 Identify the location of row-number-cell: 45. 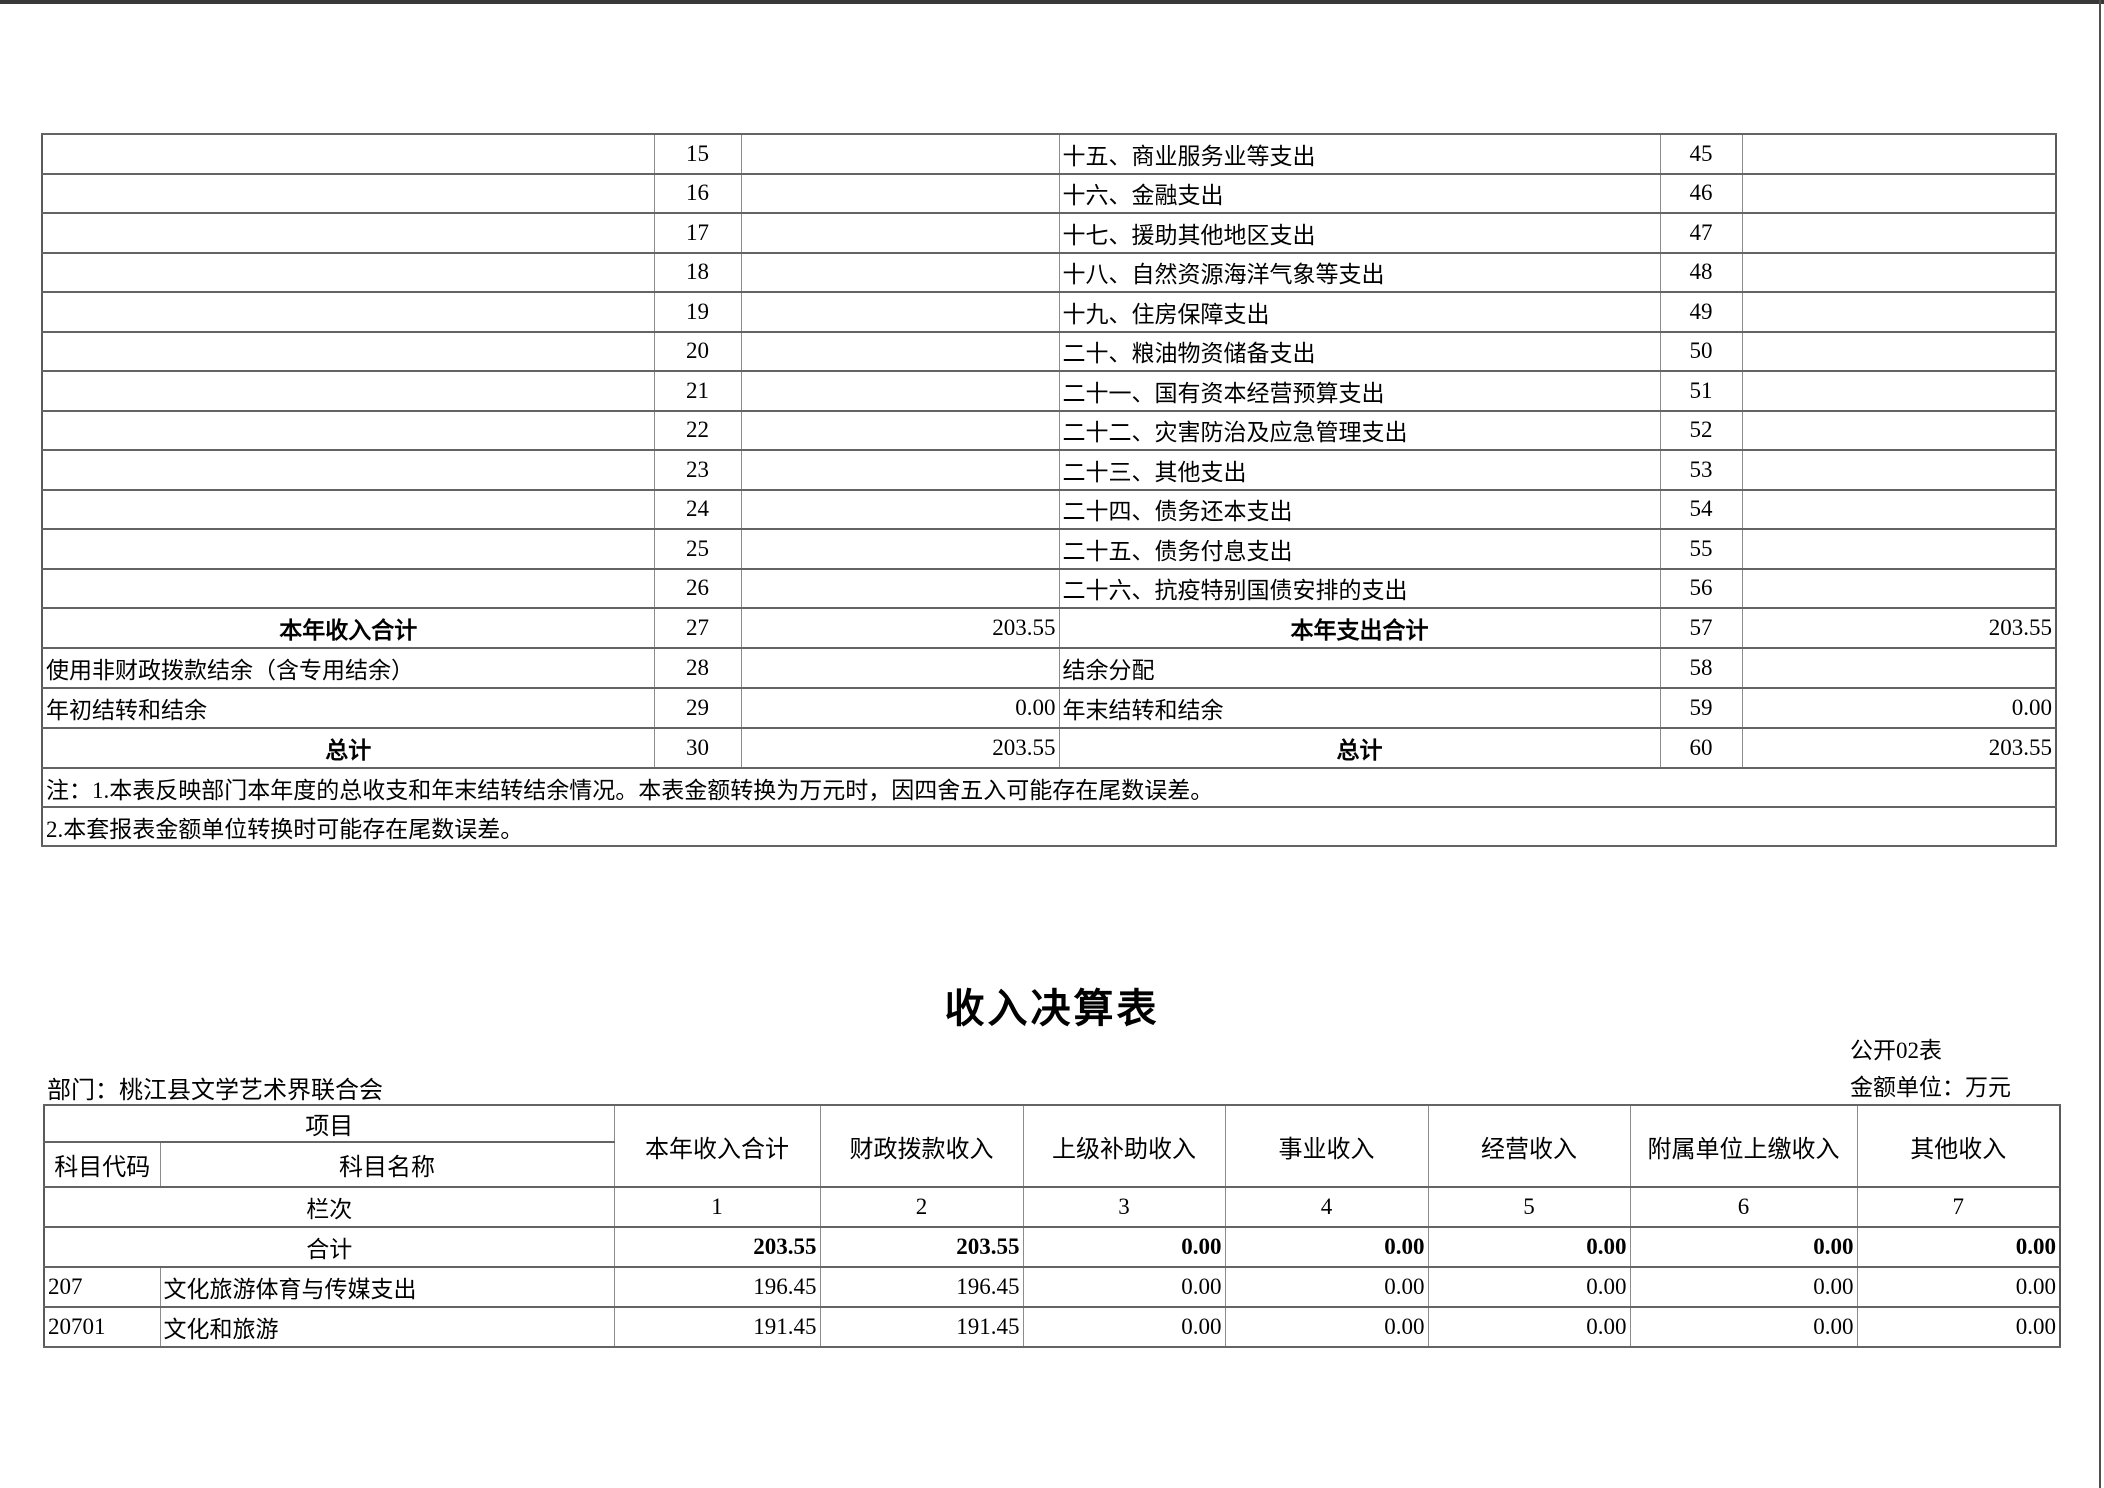
(1701, 154).